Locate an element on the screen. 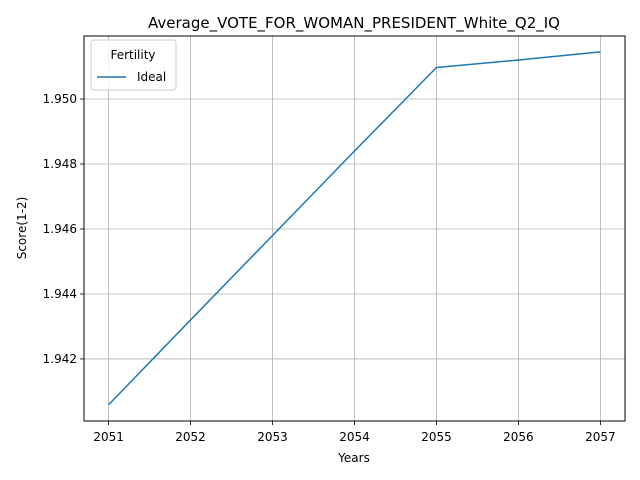 This screenshot has height=480, width=640. x-axis: 2051 2052 2053 2054 2055 2056 2057 is located at coordinates (354, 432).